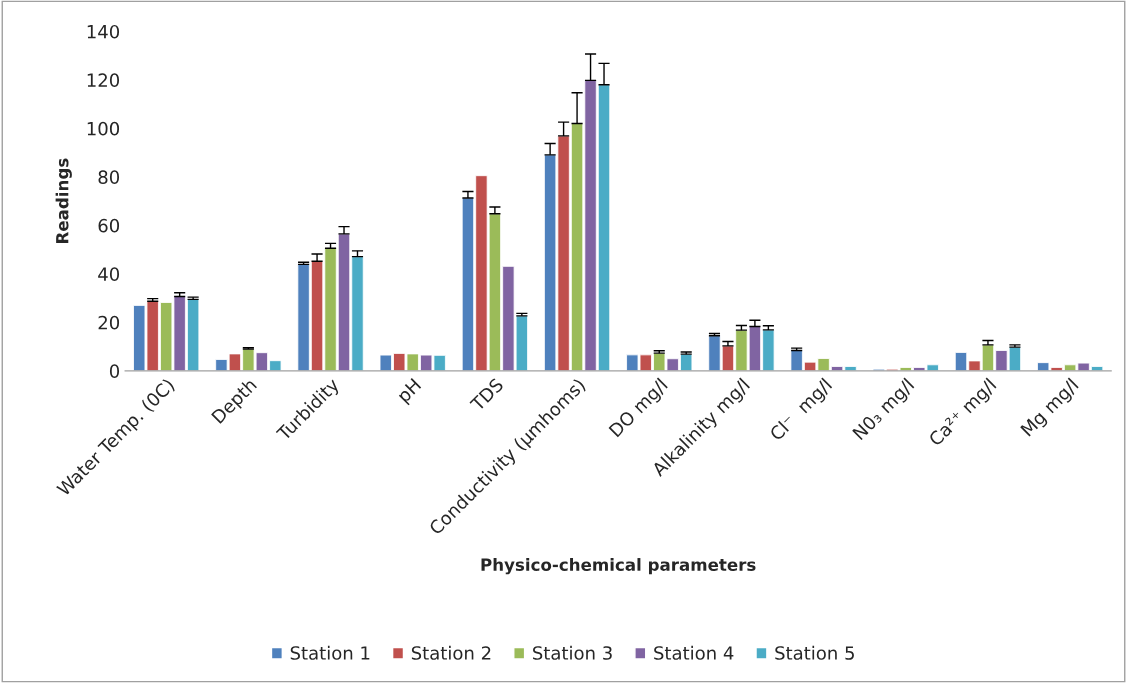 The height and width of the screenshot is (683, 1127). Describe the element at coordinates (109, 274) in the screenshot. I see `y-tick-label: 40` at that location.